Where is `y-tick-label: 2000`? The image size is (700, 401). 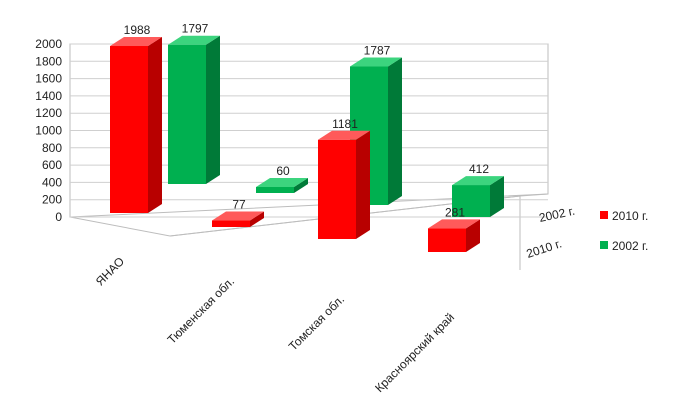
y-tick-label: 2000 is located at coordinates (48, 44).